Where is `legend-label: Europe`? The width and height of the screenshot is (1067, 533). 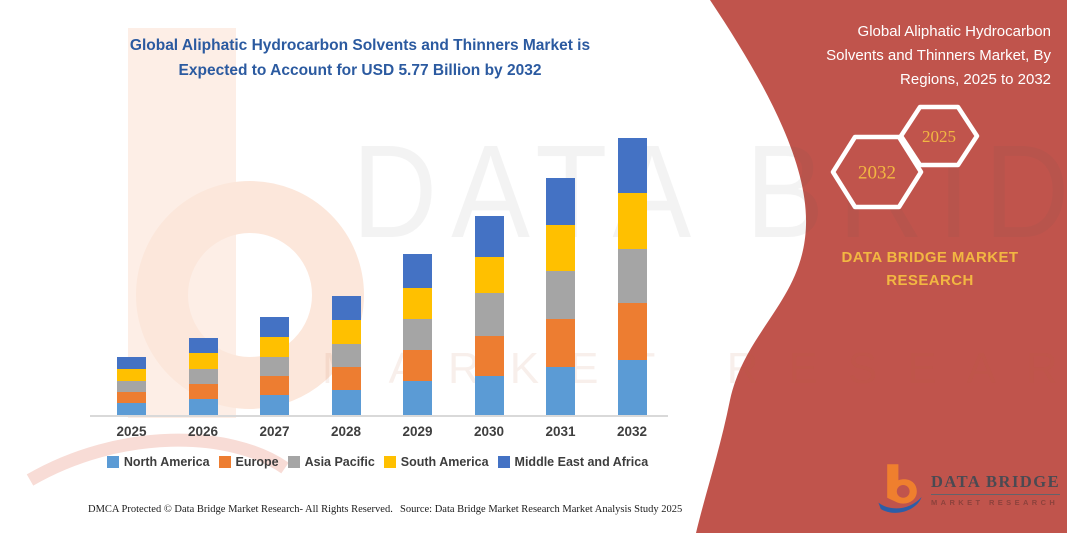
legend-label: Europe is located at coordinates (257, 462).